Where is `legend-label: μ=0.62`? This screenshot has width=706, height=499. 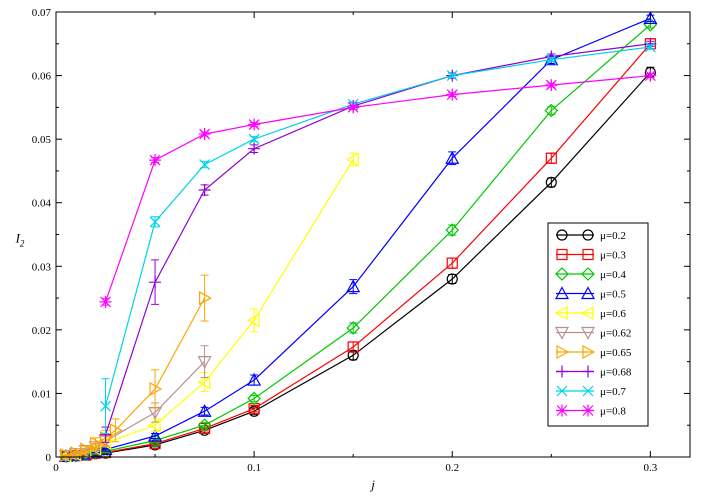
legend-label: μ=0.62 is located at coordinates (615, 334).